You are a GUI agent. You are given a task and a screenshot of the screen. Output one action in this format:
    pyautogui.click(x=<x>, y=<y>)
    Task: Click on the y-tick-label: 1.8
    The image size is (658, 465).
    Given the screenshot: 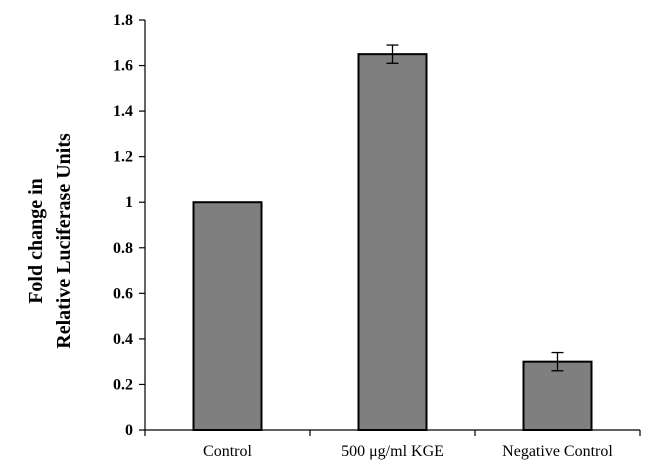 What is the action you would take?
    pyautogui.click(x=123, y=20)
    